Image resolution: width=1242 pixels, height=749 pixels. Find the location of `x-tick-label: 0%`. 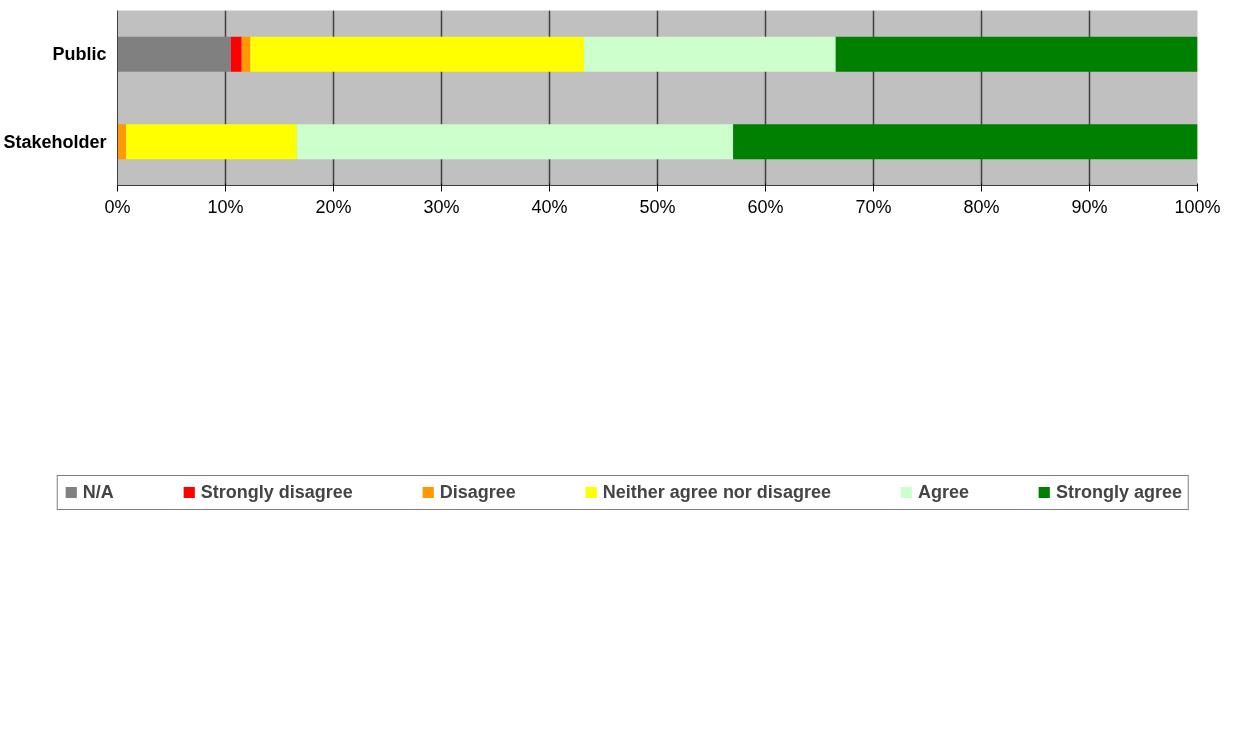

x-tick-label: 0% is located at coordinates (117, 206).